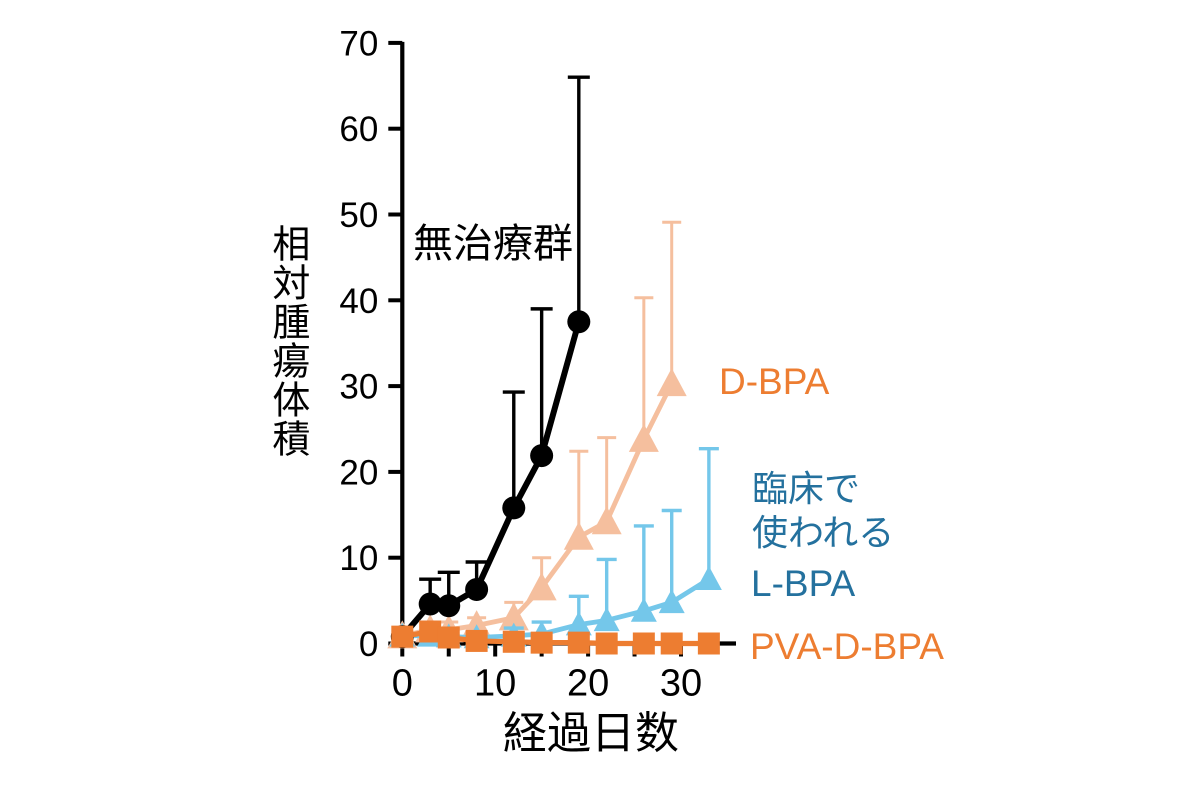  What do you see at coordinates (448, 637) in the screenshot?
I see `pva-d-bpa-marker-day5` at bounding box center [448, 637].